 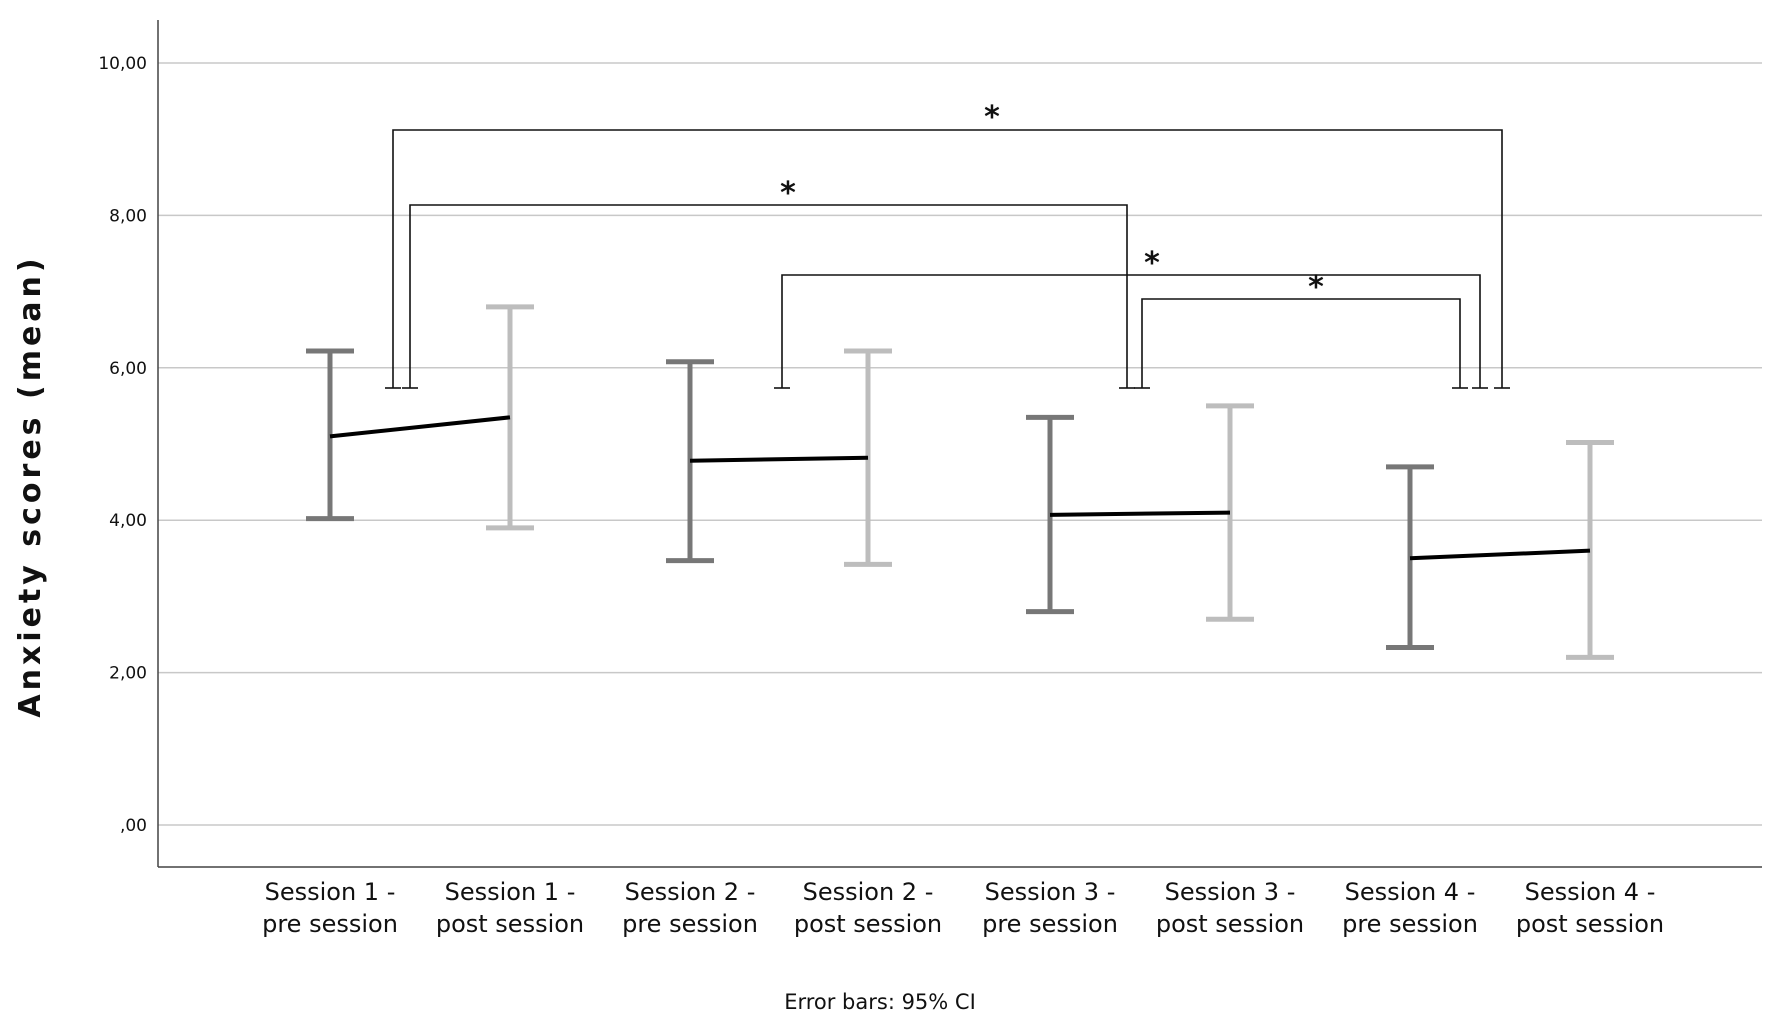 I want to click on y-tick-label: 4,00, so click(x=128, y=521).